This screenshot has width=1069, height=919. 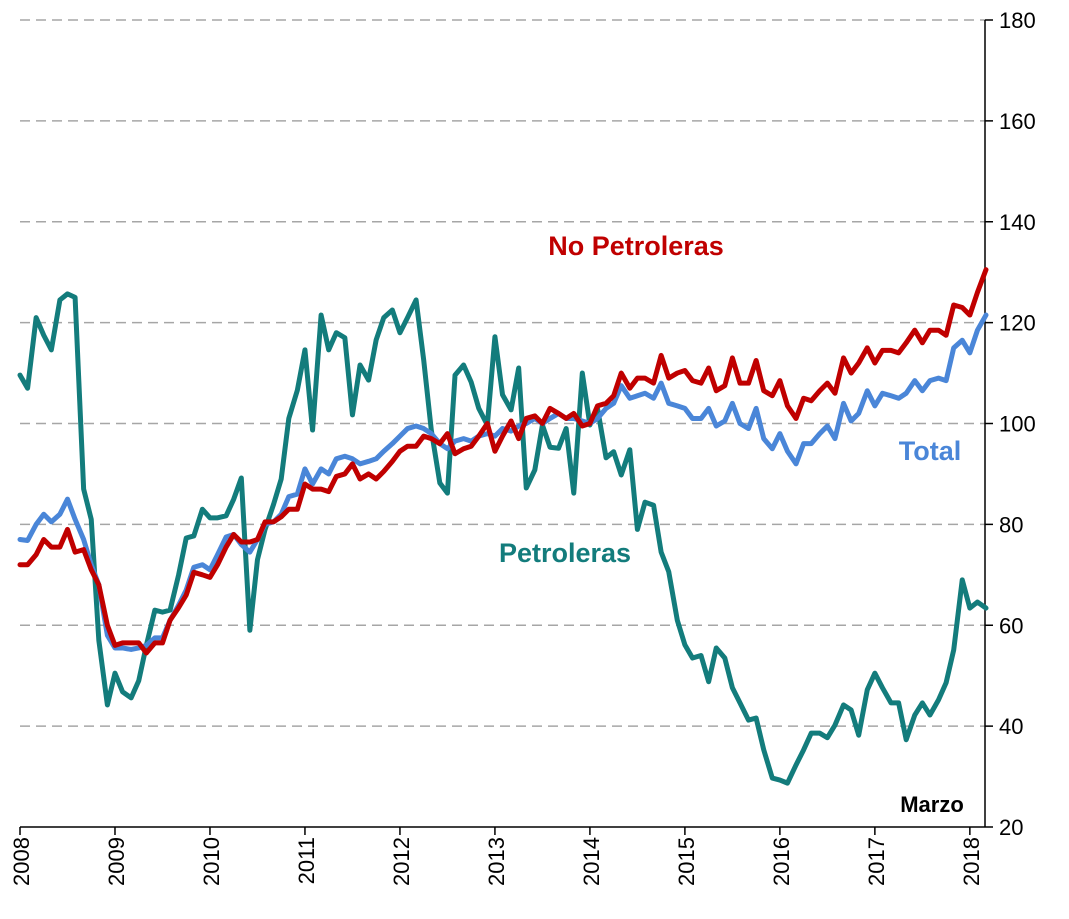 What do you see at coordinates (781, 861) in the screenshot?
I see `x-tick-label: 2016` at bounding box center [781, 861].